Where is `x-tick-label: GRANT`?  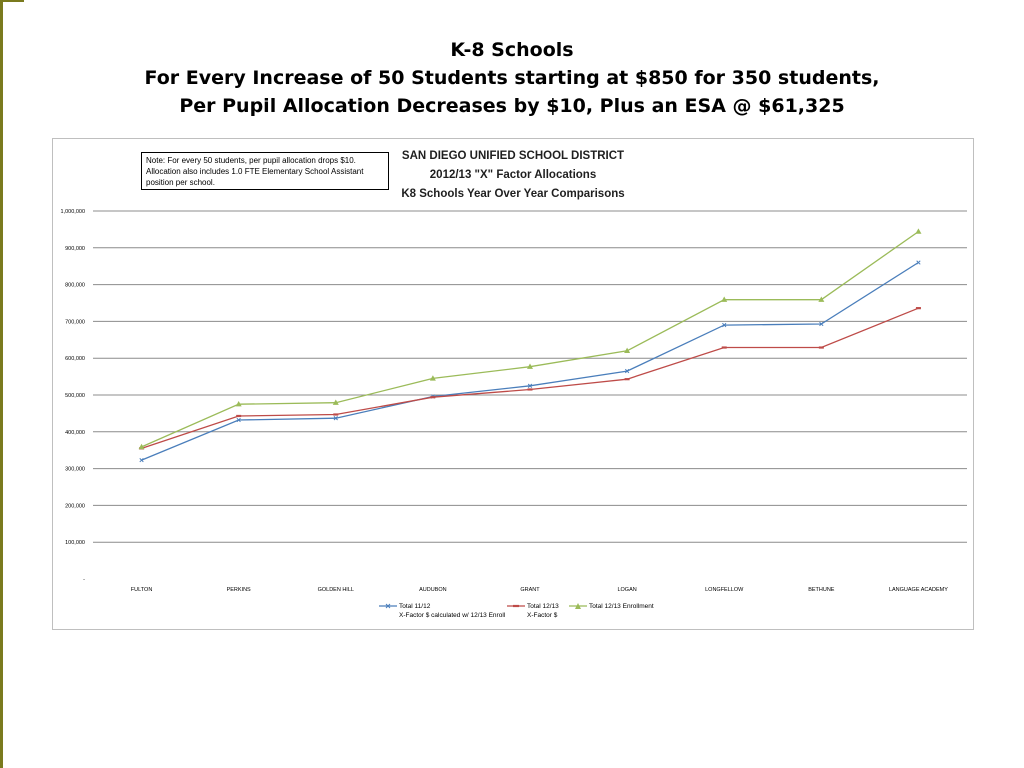
x-tick-label: GRANT is located at coordinates (530, 590).